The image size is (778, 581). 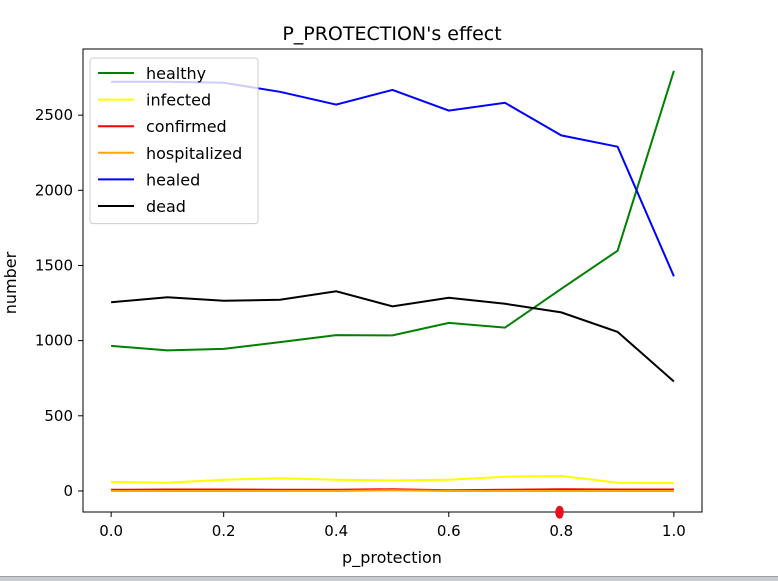 What do you see at coordinates (176, 73) in the screenshot?
I see `legend-label-healthy: healthy` at bounding box center [176, 73].